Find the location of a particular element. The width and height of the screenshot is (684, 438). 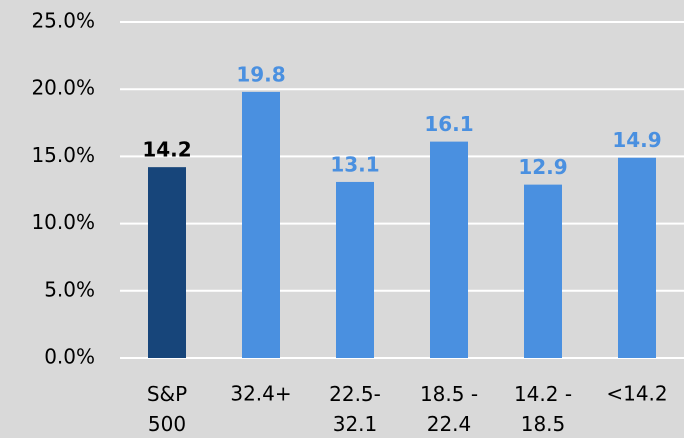

y-tick-label: 5.0% is located at coordinates (69, 289).